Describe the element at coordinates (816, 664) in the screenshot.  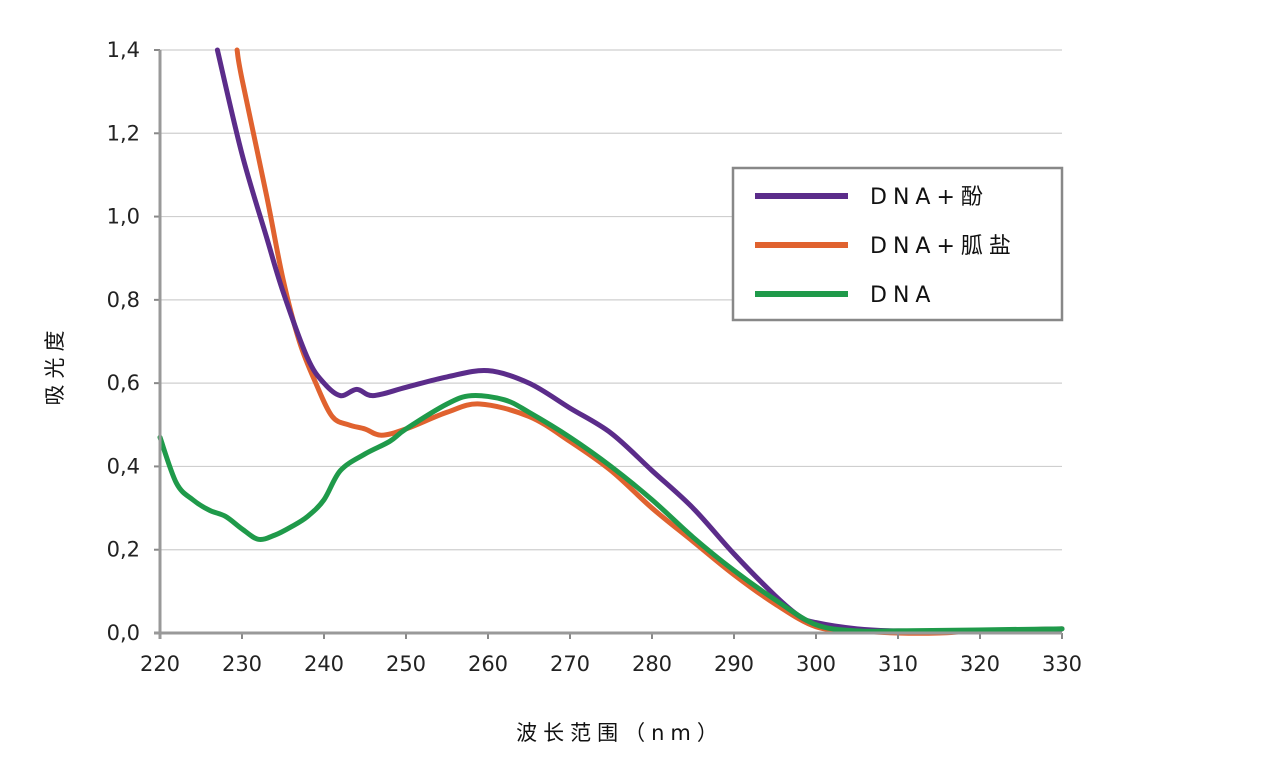
I see `x-tick-label: 300` at that location.